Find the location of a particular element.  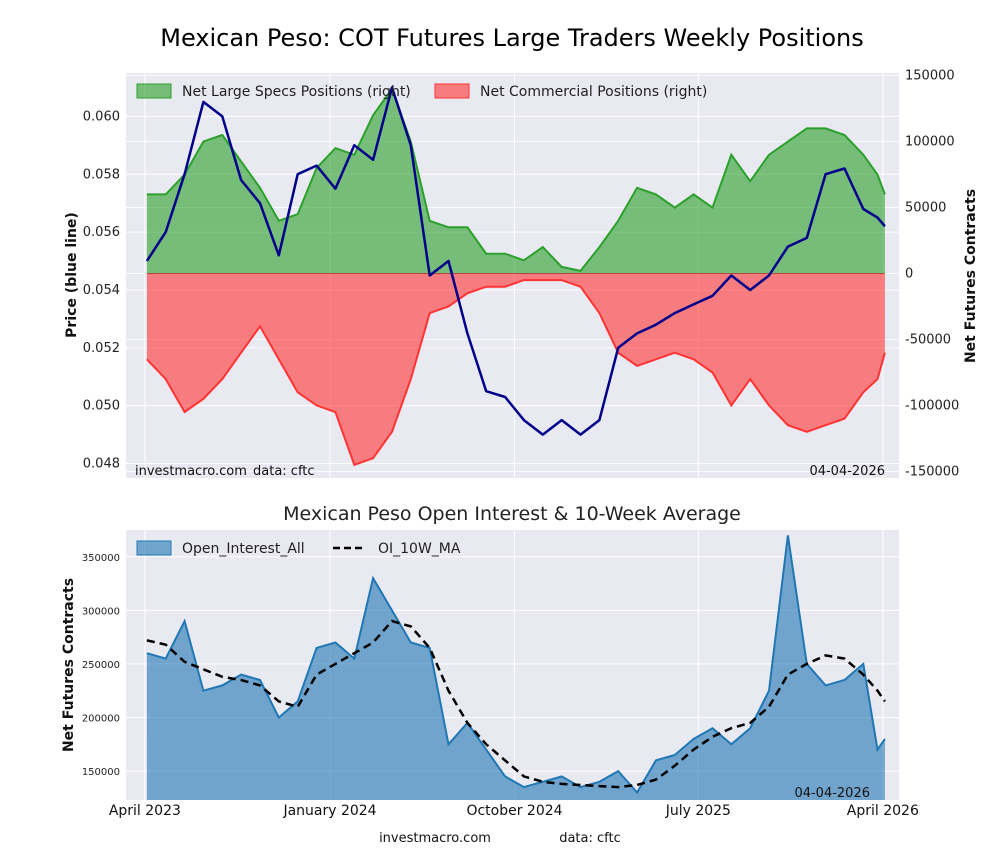

legend-label-large-specs: Net Large Specs Positions (right) is located at coordinates (296, 92).